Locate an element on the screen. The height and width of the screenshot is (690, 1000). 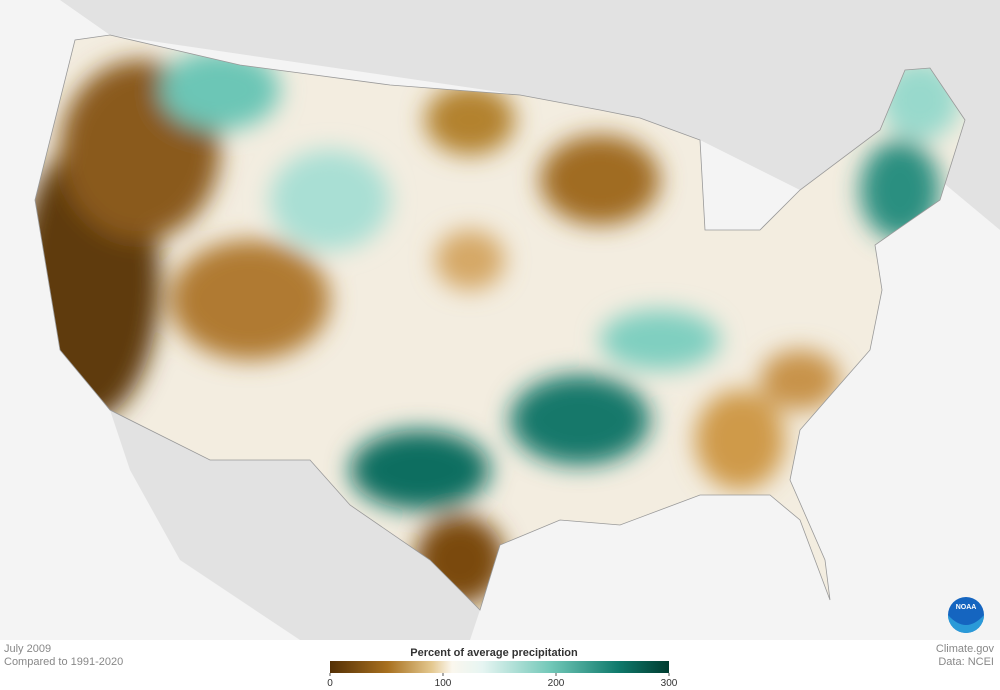
colorbar-tick-label: 100 is located at coordinates (443, 683).